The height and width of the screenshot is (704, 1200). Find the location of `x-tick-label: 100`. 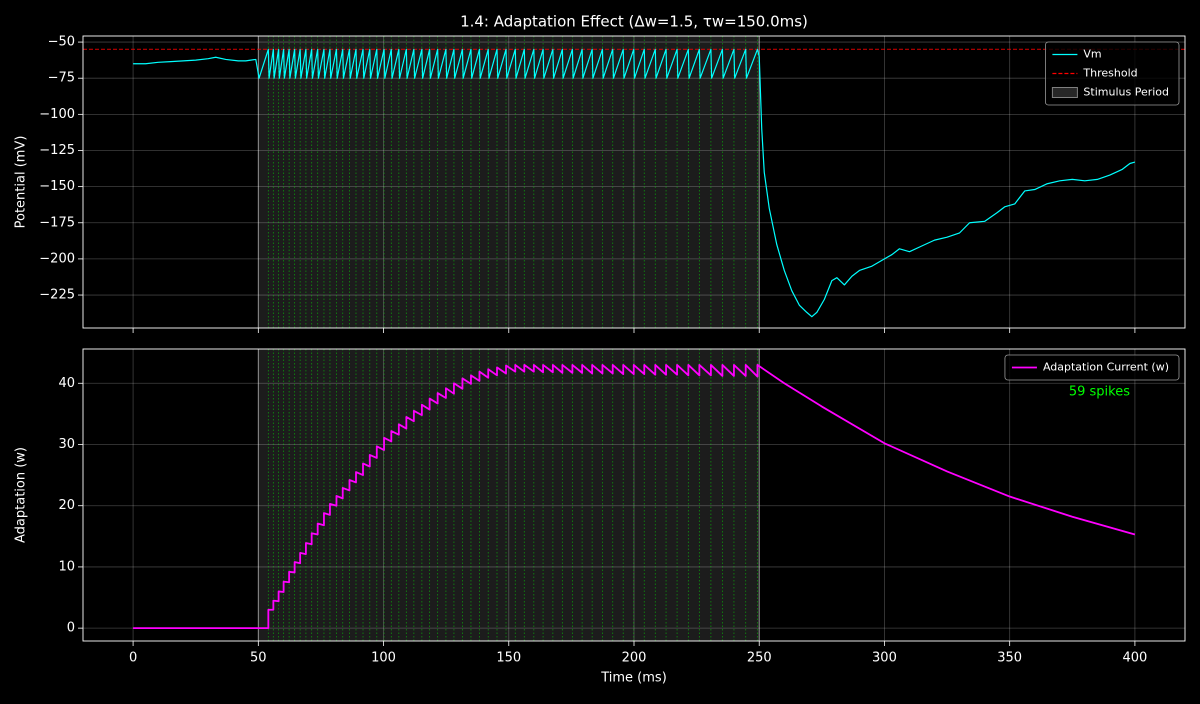

x-tick-label: 100 is located at coordinates (383, 658).